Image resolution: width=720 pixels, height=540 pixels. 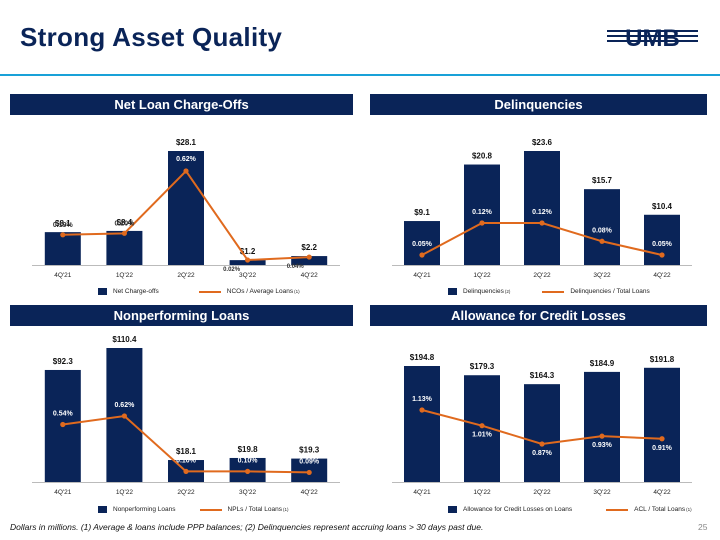 I want to click on bar-value-label: $20.8, so click(x=482, y=156).